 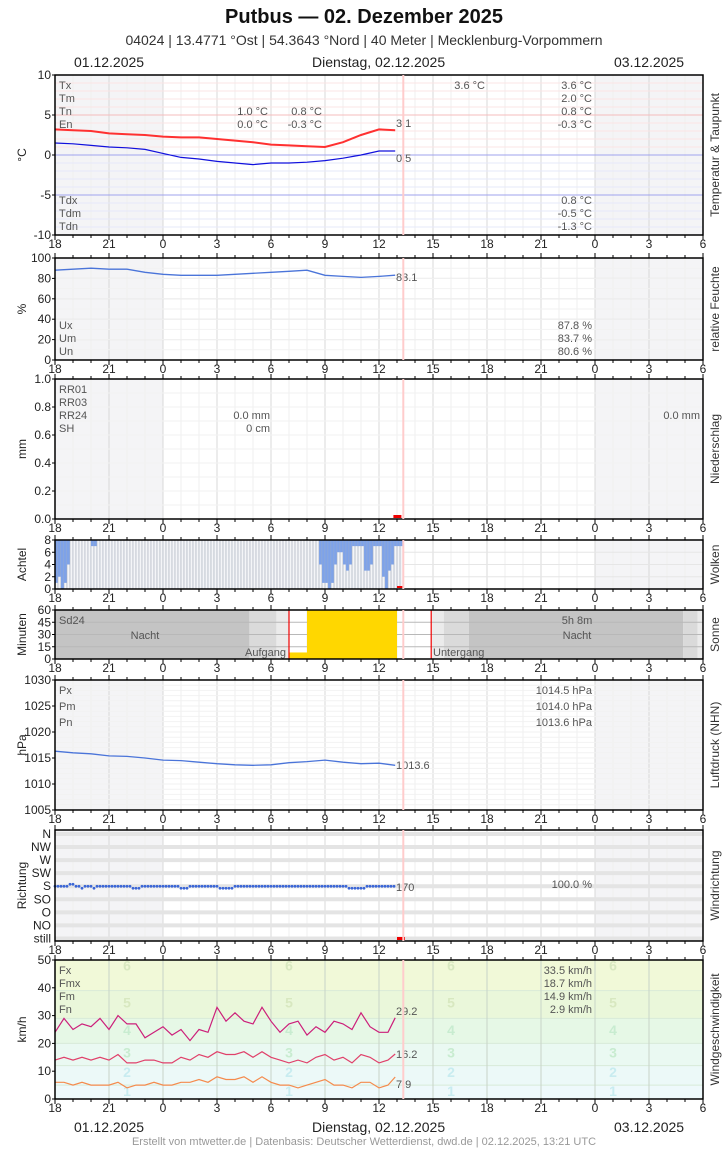 What do you see at coordinates (127, 1072) in the screenshot?
I see `beaufort-label: 2` at bounding box center [127, 1072].